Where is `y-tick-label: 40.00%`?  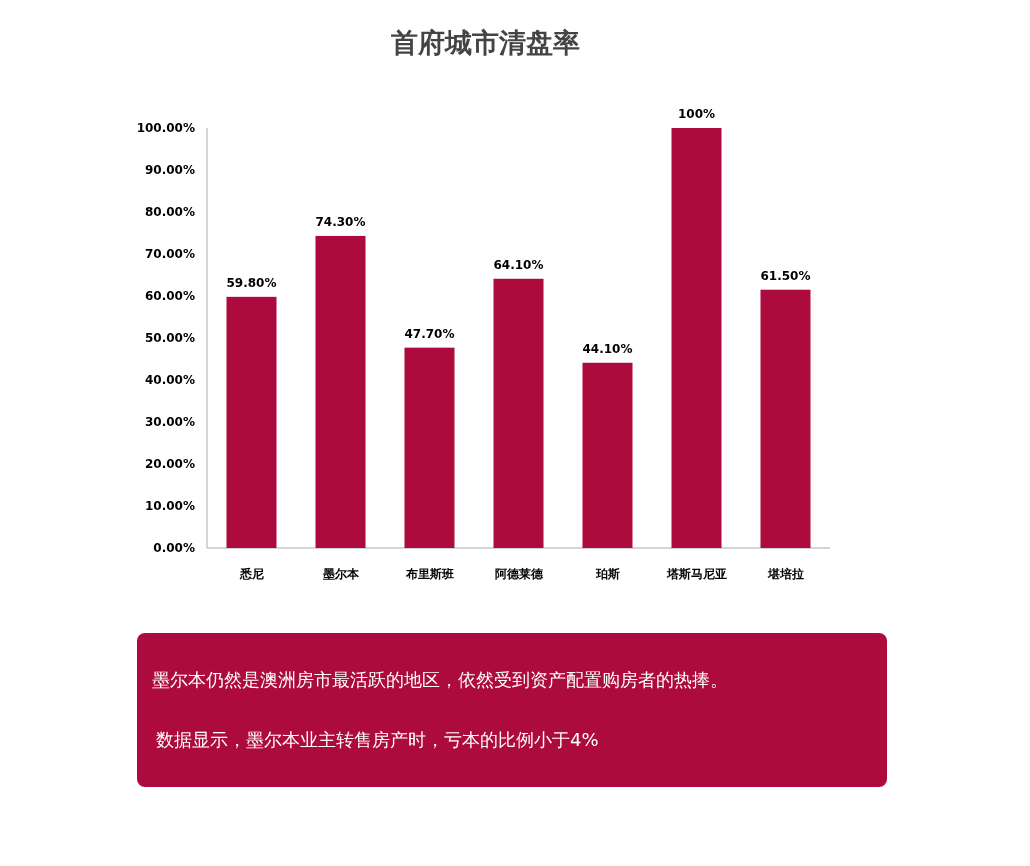 y-tick-label: 40.00% is located at coordinates (170, 380).